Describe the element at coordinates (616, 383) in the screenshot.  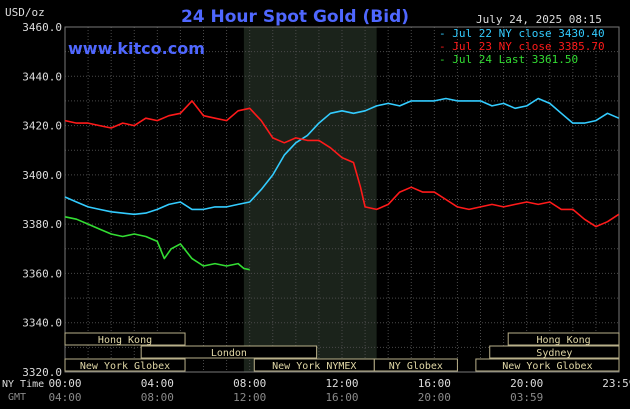
I see `x-tick-label-ny: 23:59` at that location.